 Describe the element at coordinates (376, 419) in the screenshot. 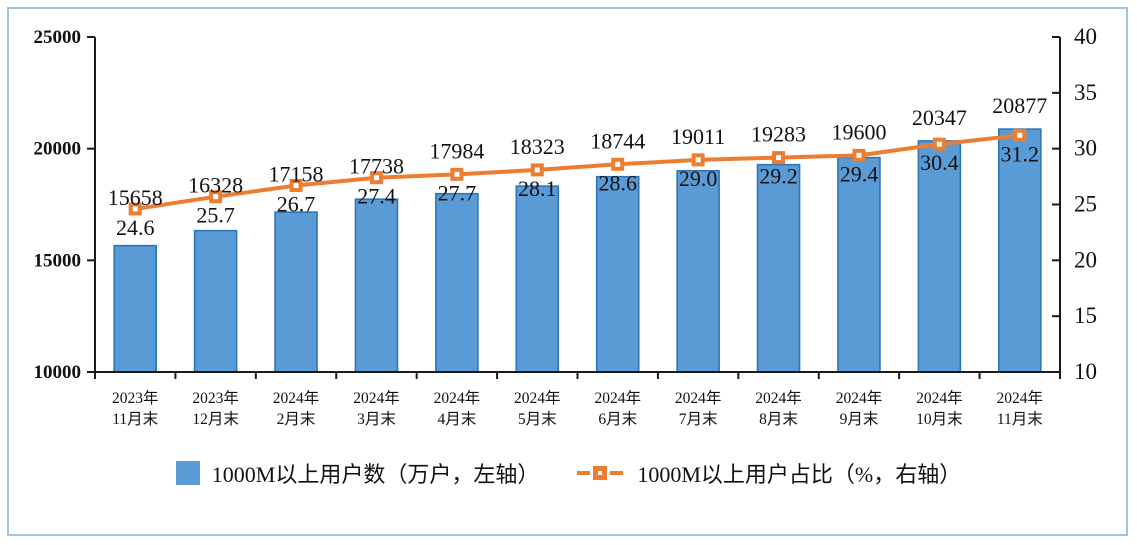

I see `x-category-label-month: 3月末` at that location.